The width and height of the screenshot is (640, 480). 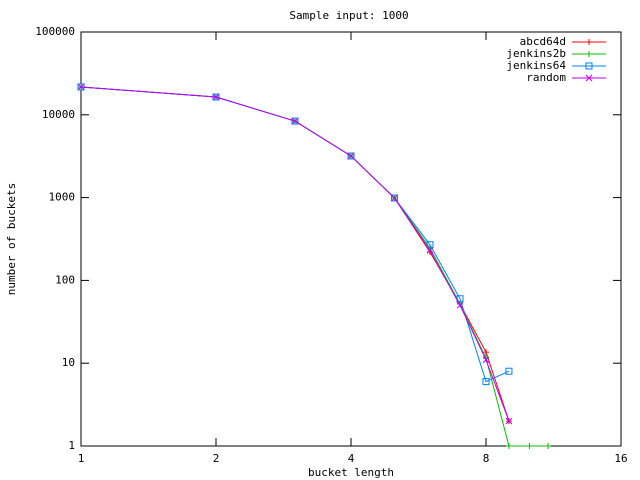 What do you see at coordinates (11, 239) in the screenshot?
I see `y-axis-label: number of buckets` at bounding box center [11, 239].